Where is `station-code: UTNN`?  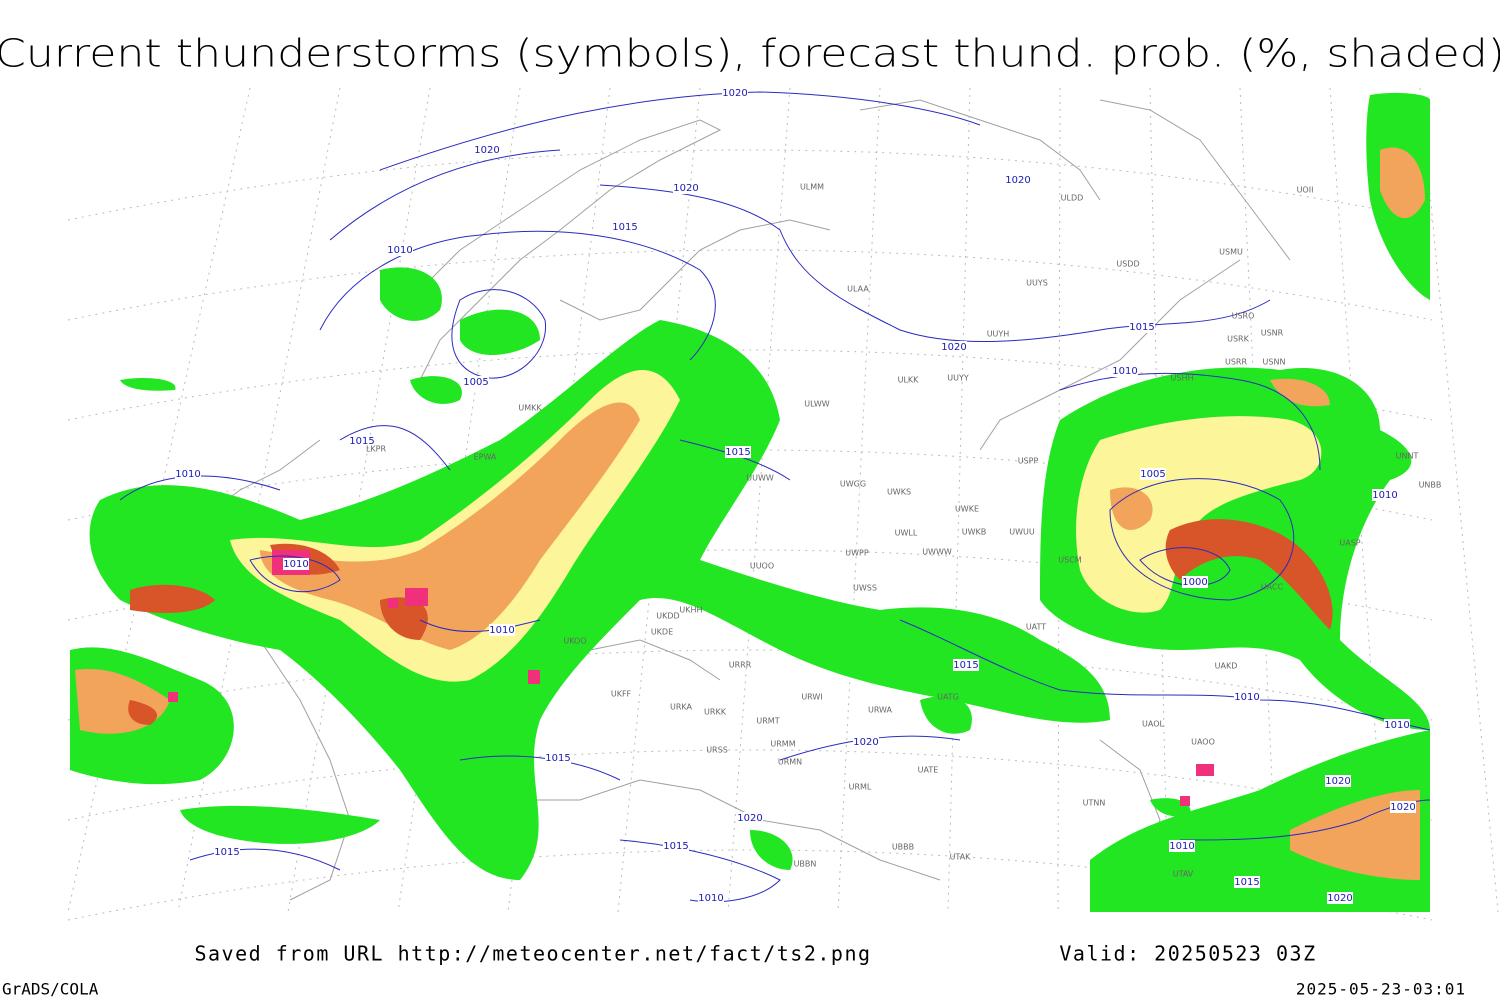
station-code: UTNN is located at coordinates (1094, 803).